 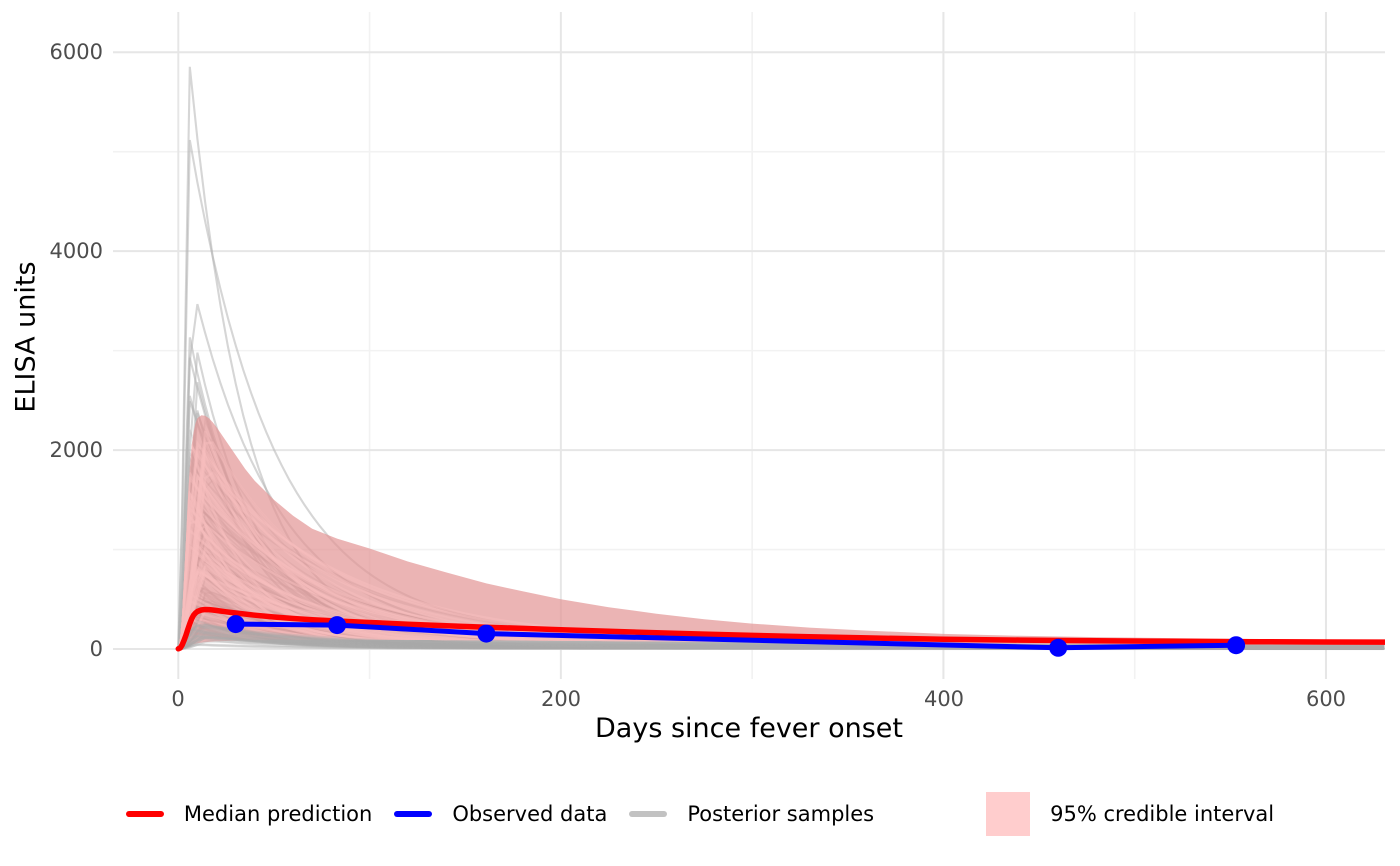 I want to click on y-tick-label-4000: 4000, so click(x=76, y=251).